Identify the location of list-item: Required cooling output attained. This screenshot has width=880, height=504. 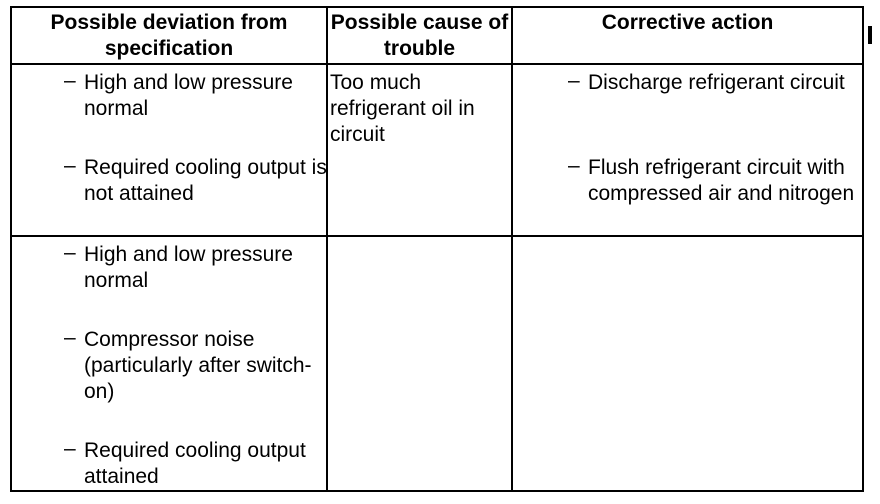
(195, 463).